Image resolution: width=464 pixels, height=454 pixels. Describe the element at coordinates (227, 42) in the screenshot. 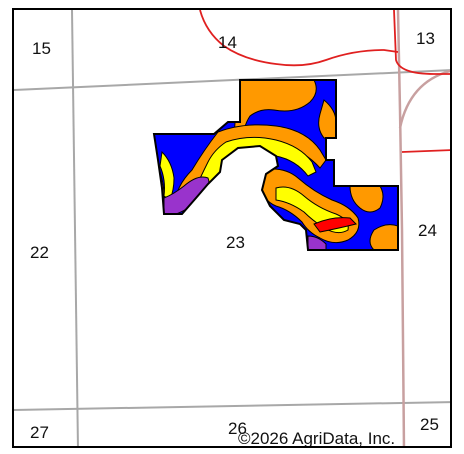

I see `section-label-14: 14` at that location.